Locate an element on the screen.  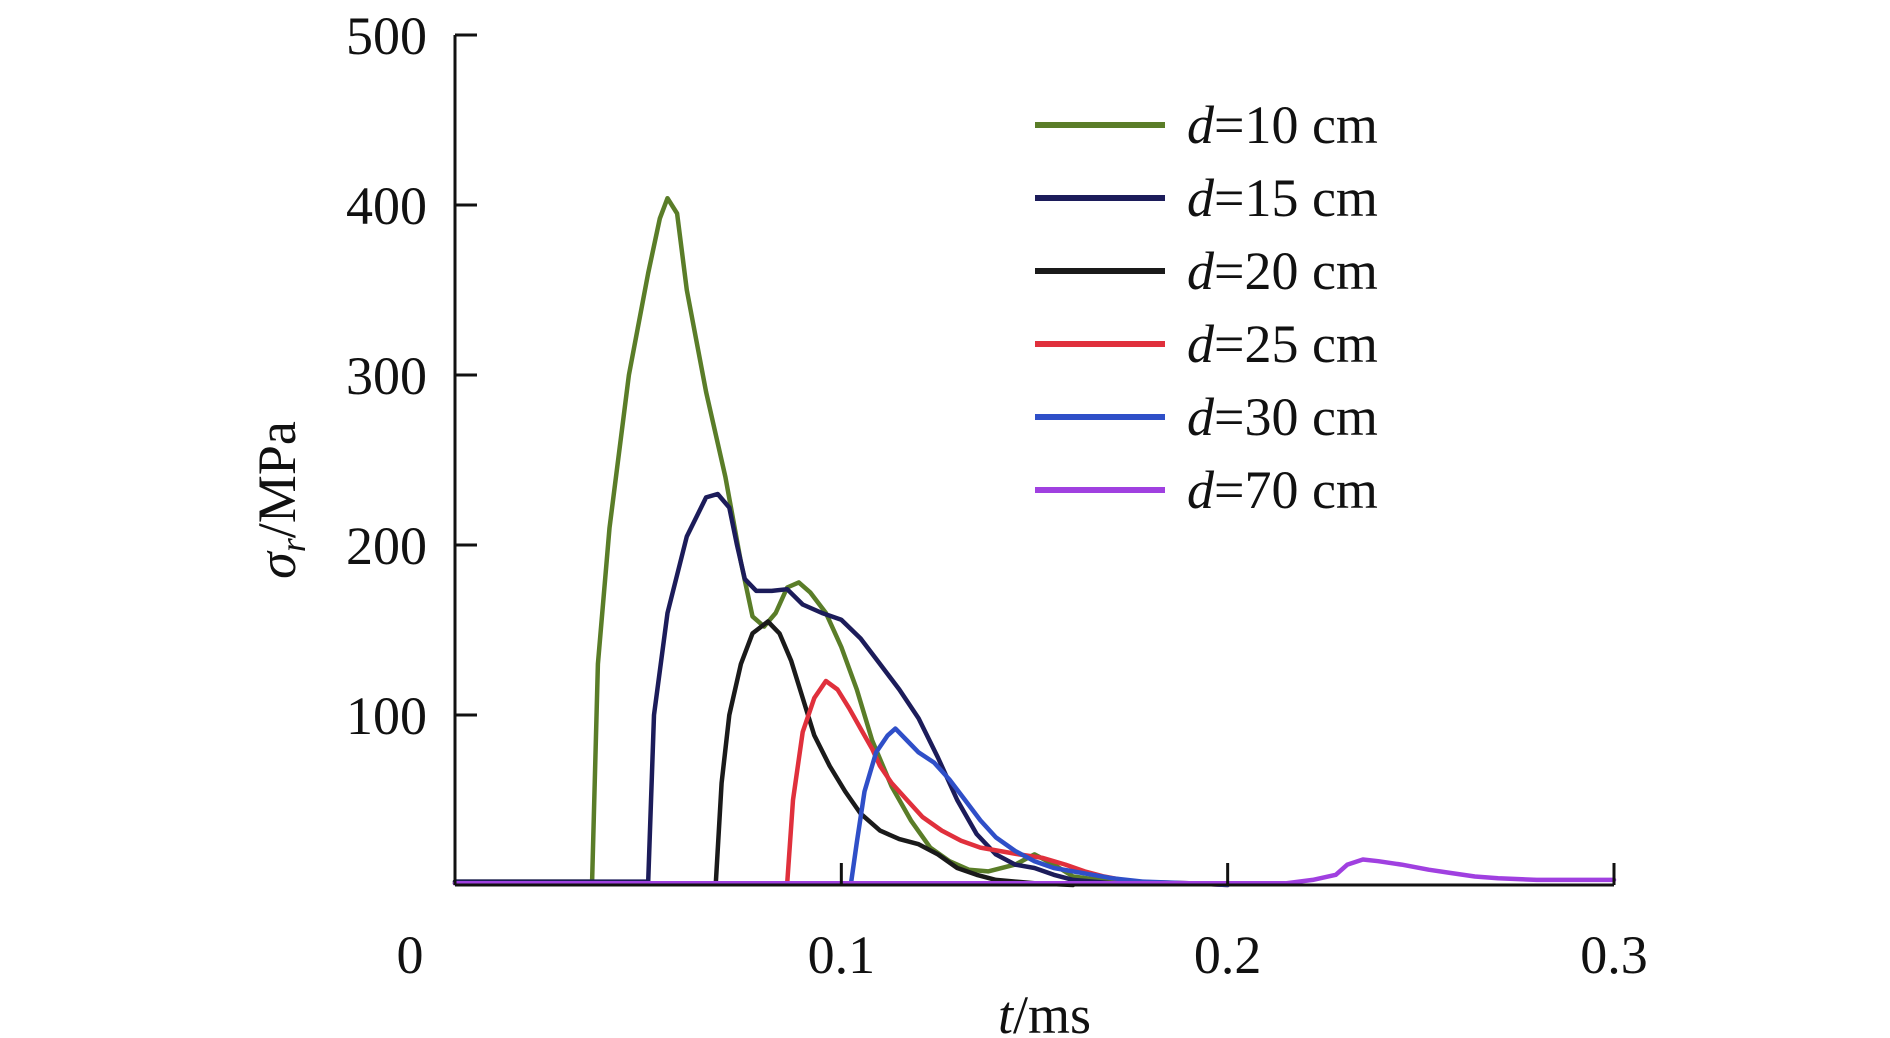
x-tick-label-0.2: 0.2 is located at coordinates (1228, 955).